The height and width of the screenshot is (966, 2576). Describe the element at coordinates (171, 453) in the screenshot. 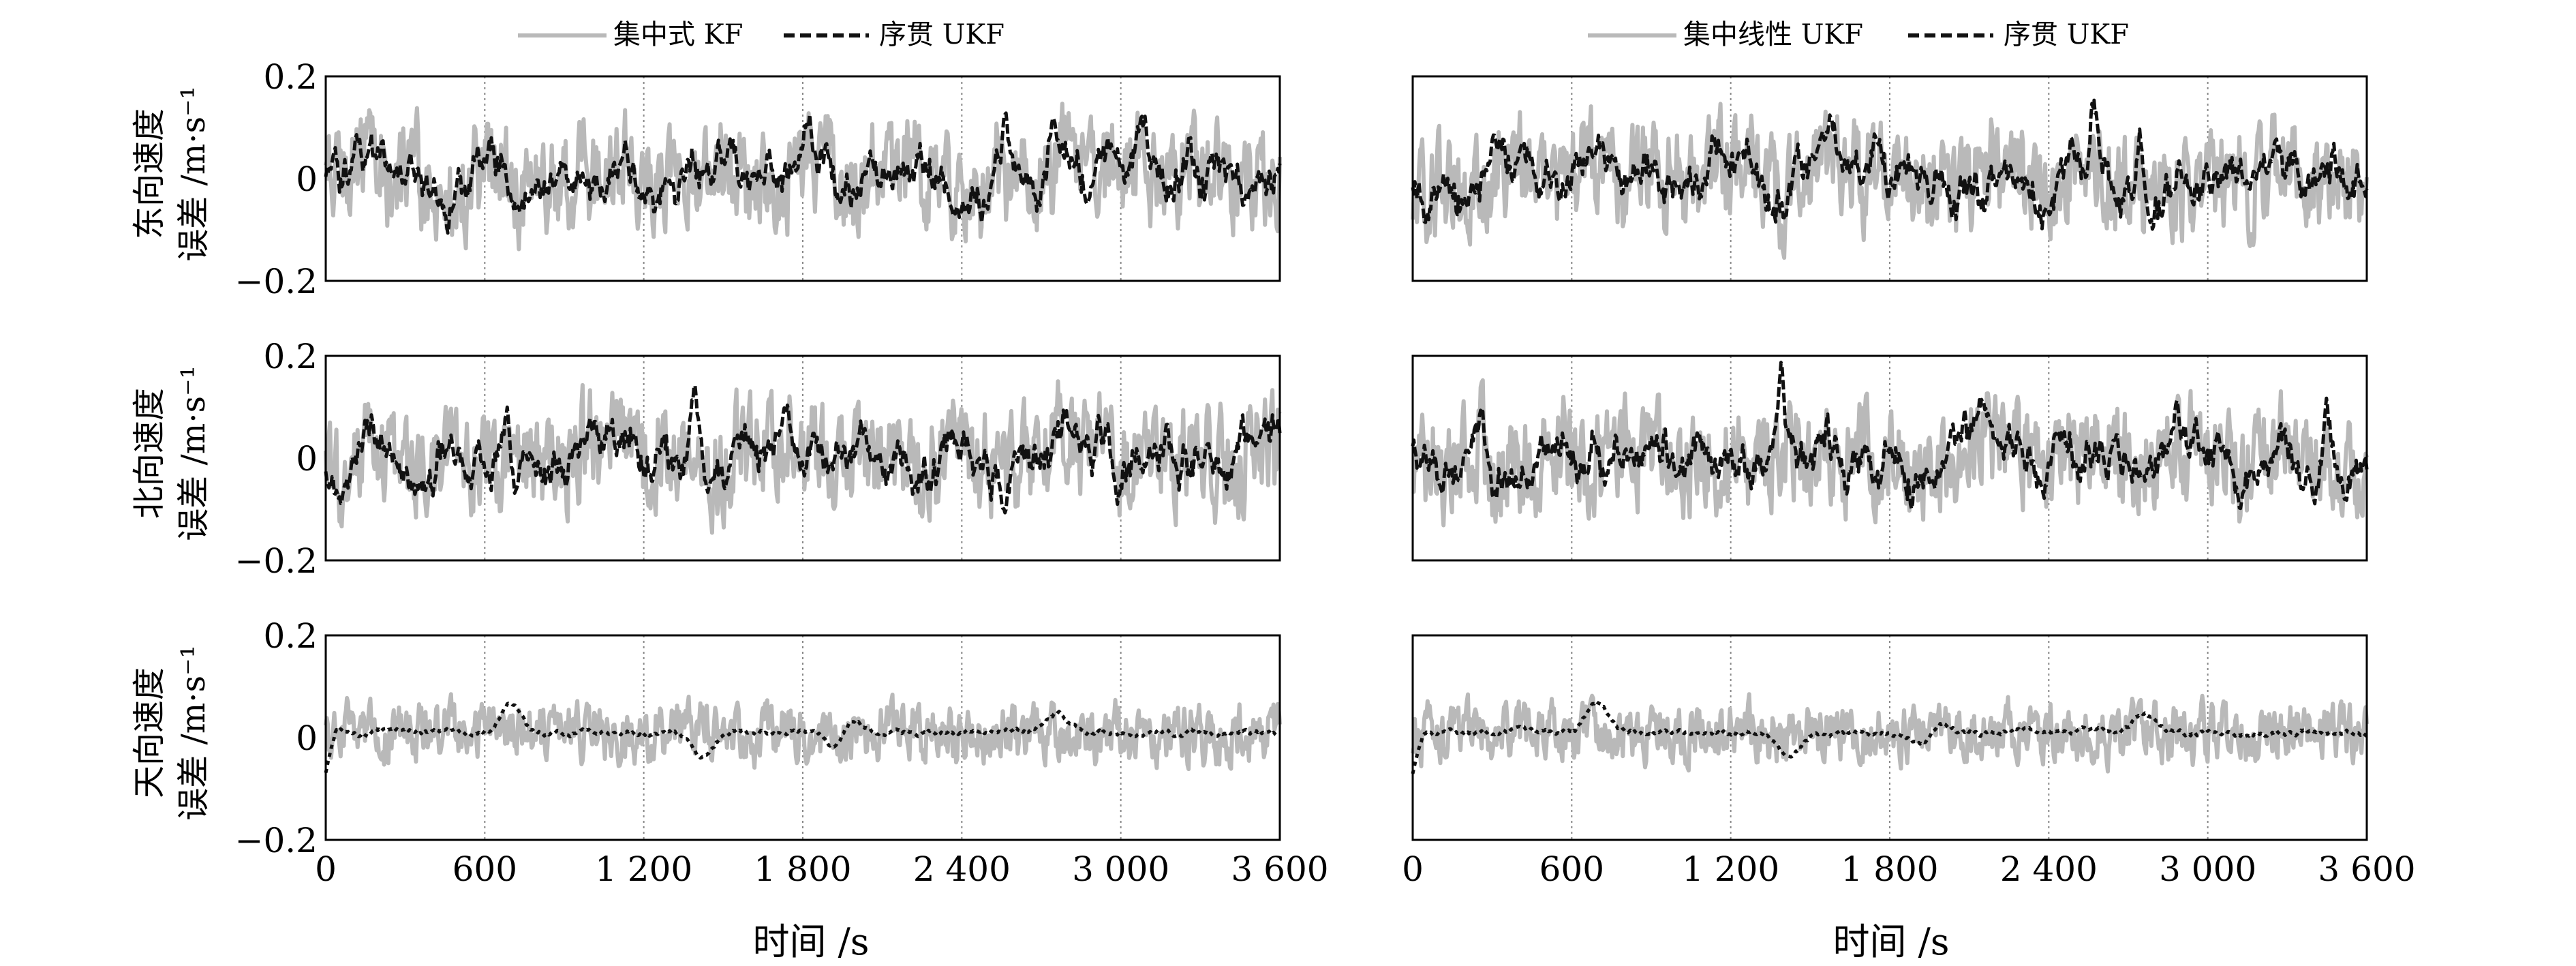

I see `ylabel-north: 北向速度 误差 /m·s⁻¹` at that location.